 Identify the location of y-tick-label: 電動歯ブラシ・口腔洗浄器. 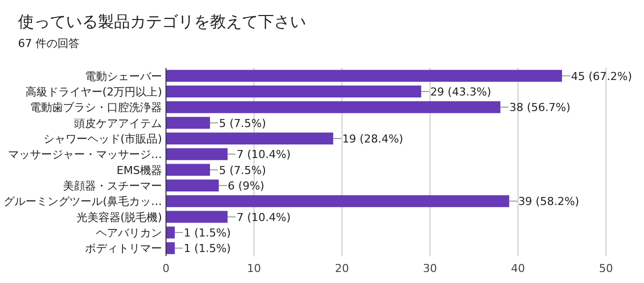
(96, 107).